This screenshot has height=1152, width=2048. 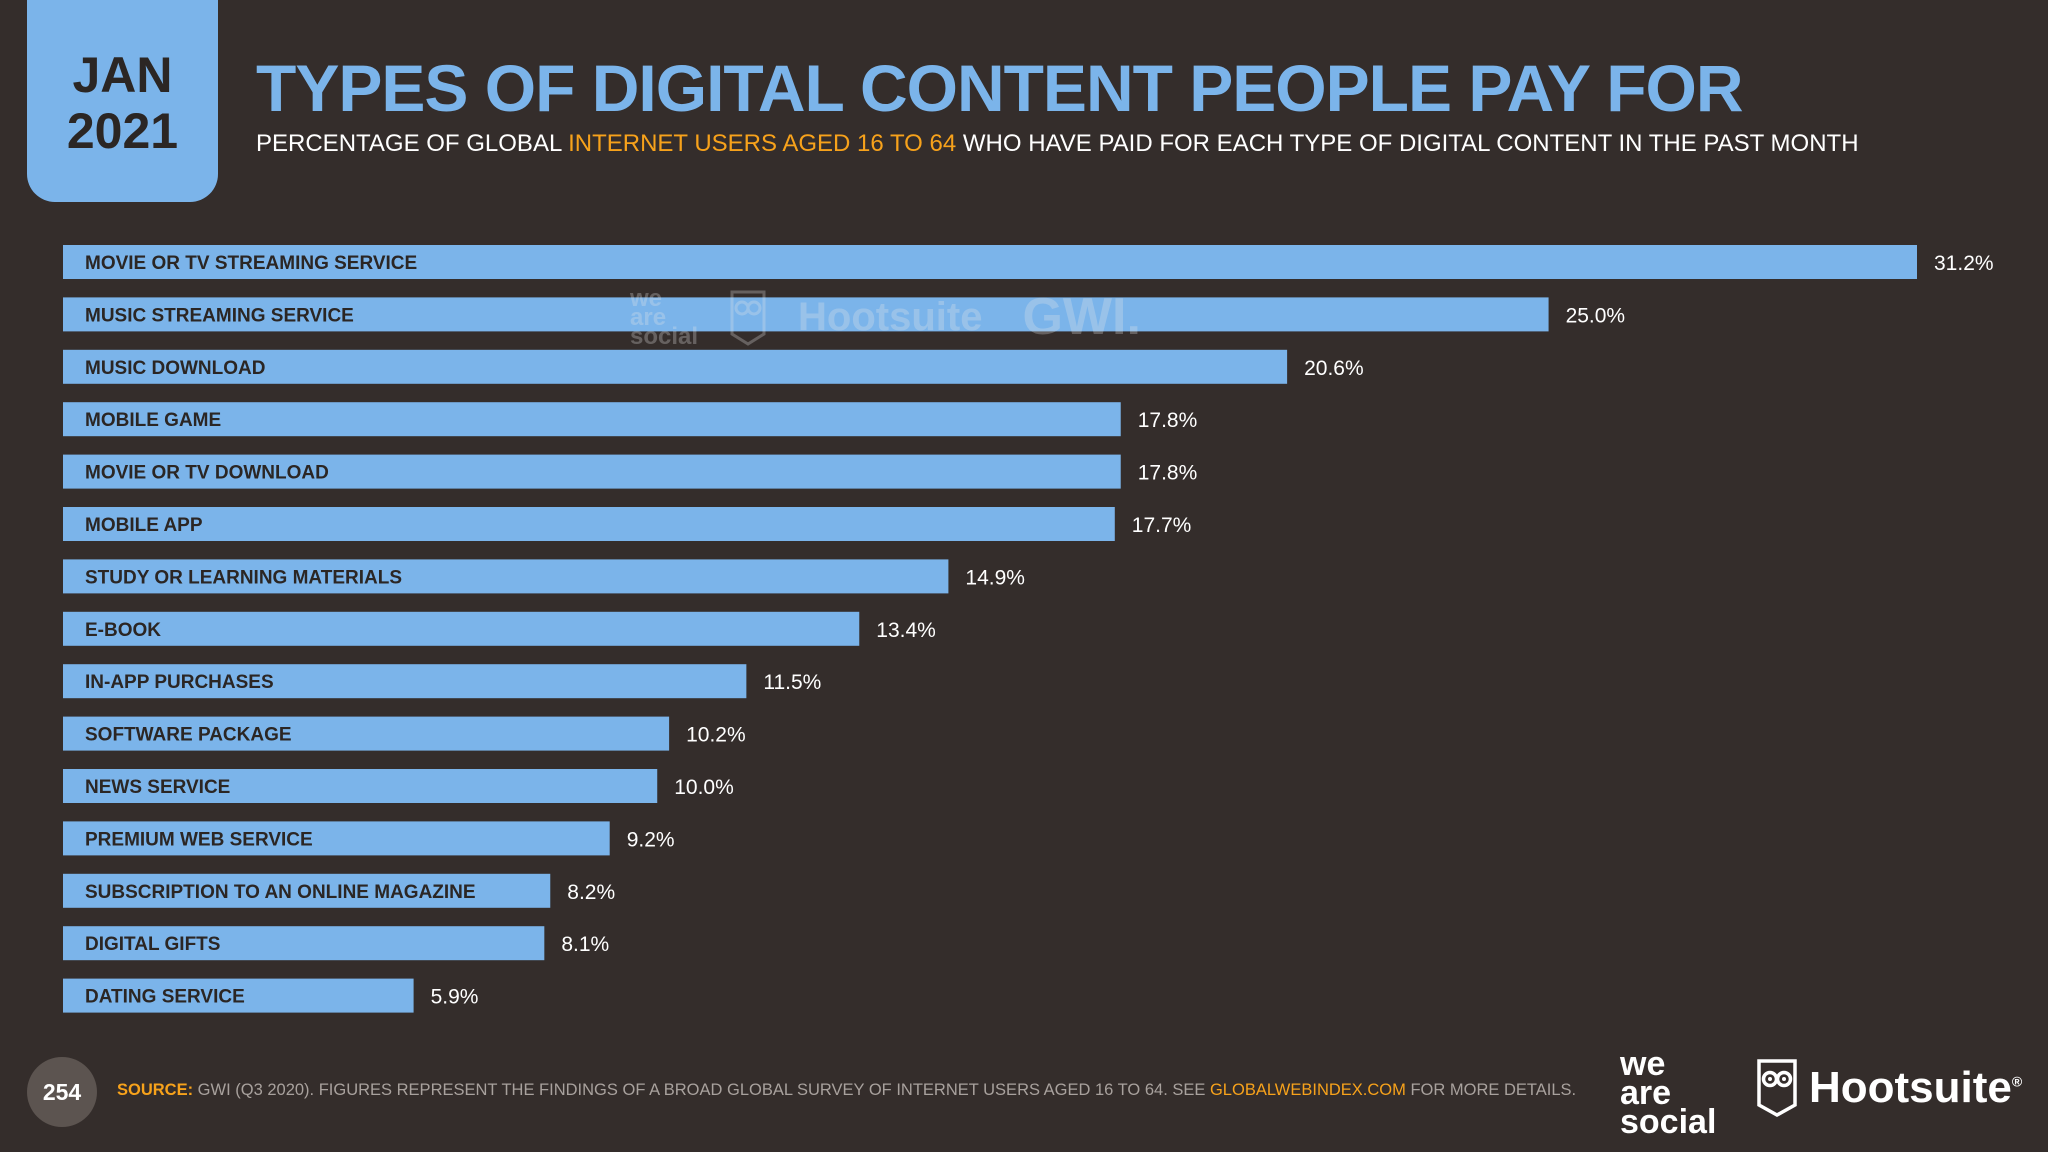 What do you see at coordinates (1168, 473) in the screenshot?
I see `value-label-5: 17.8%` at bounding box center [1168, 473].